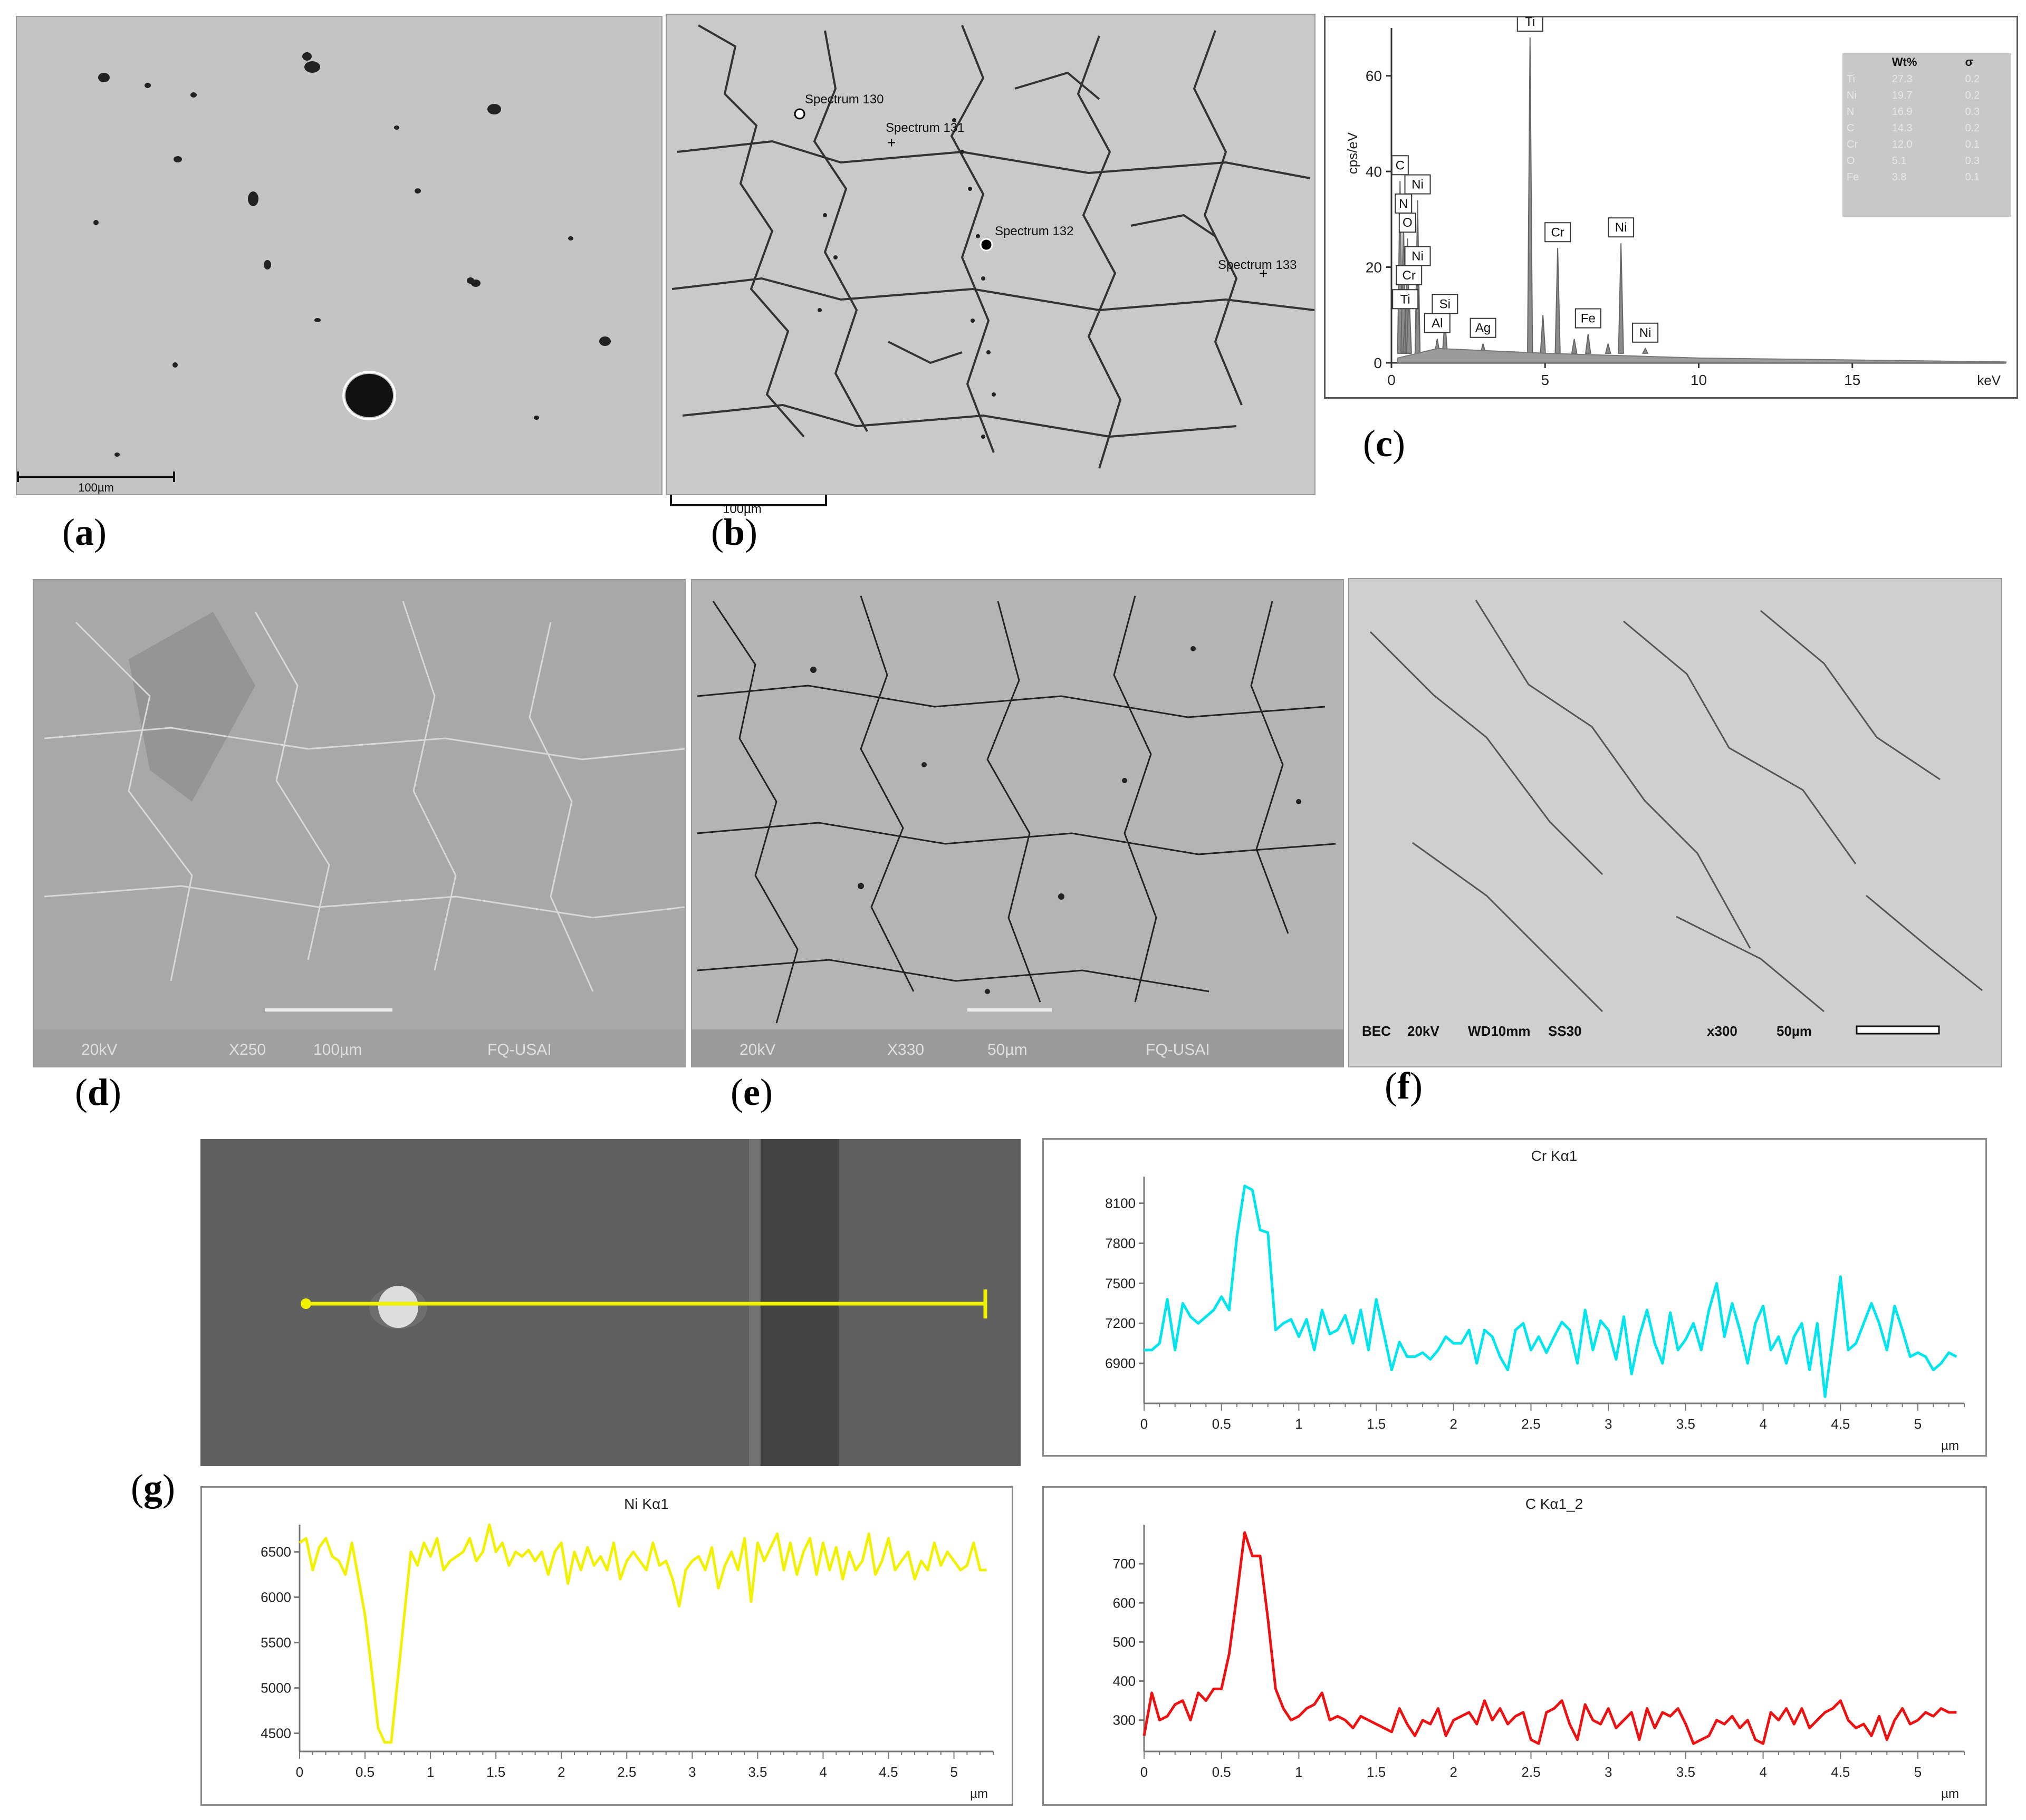 The image size is (2026, 1820). I want to click on eds-cell: Fe, so click(1853, 177).